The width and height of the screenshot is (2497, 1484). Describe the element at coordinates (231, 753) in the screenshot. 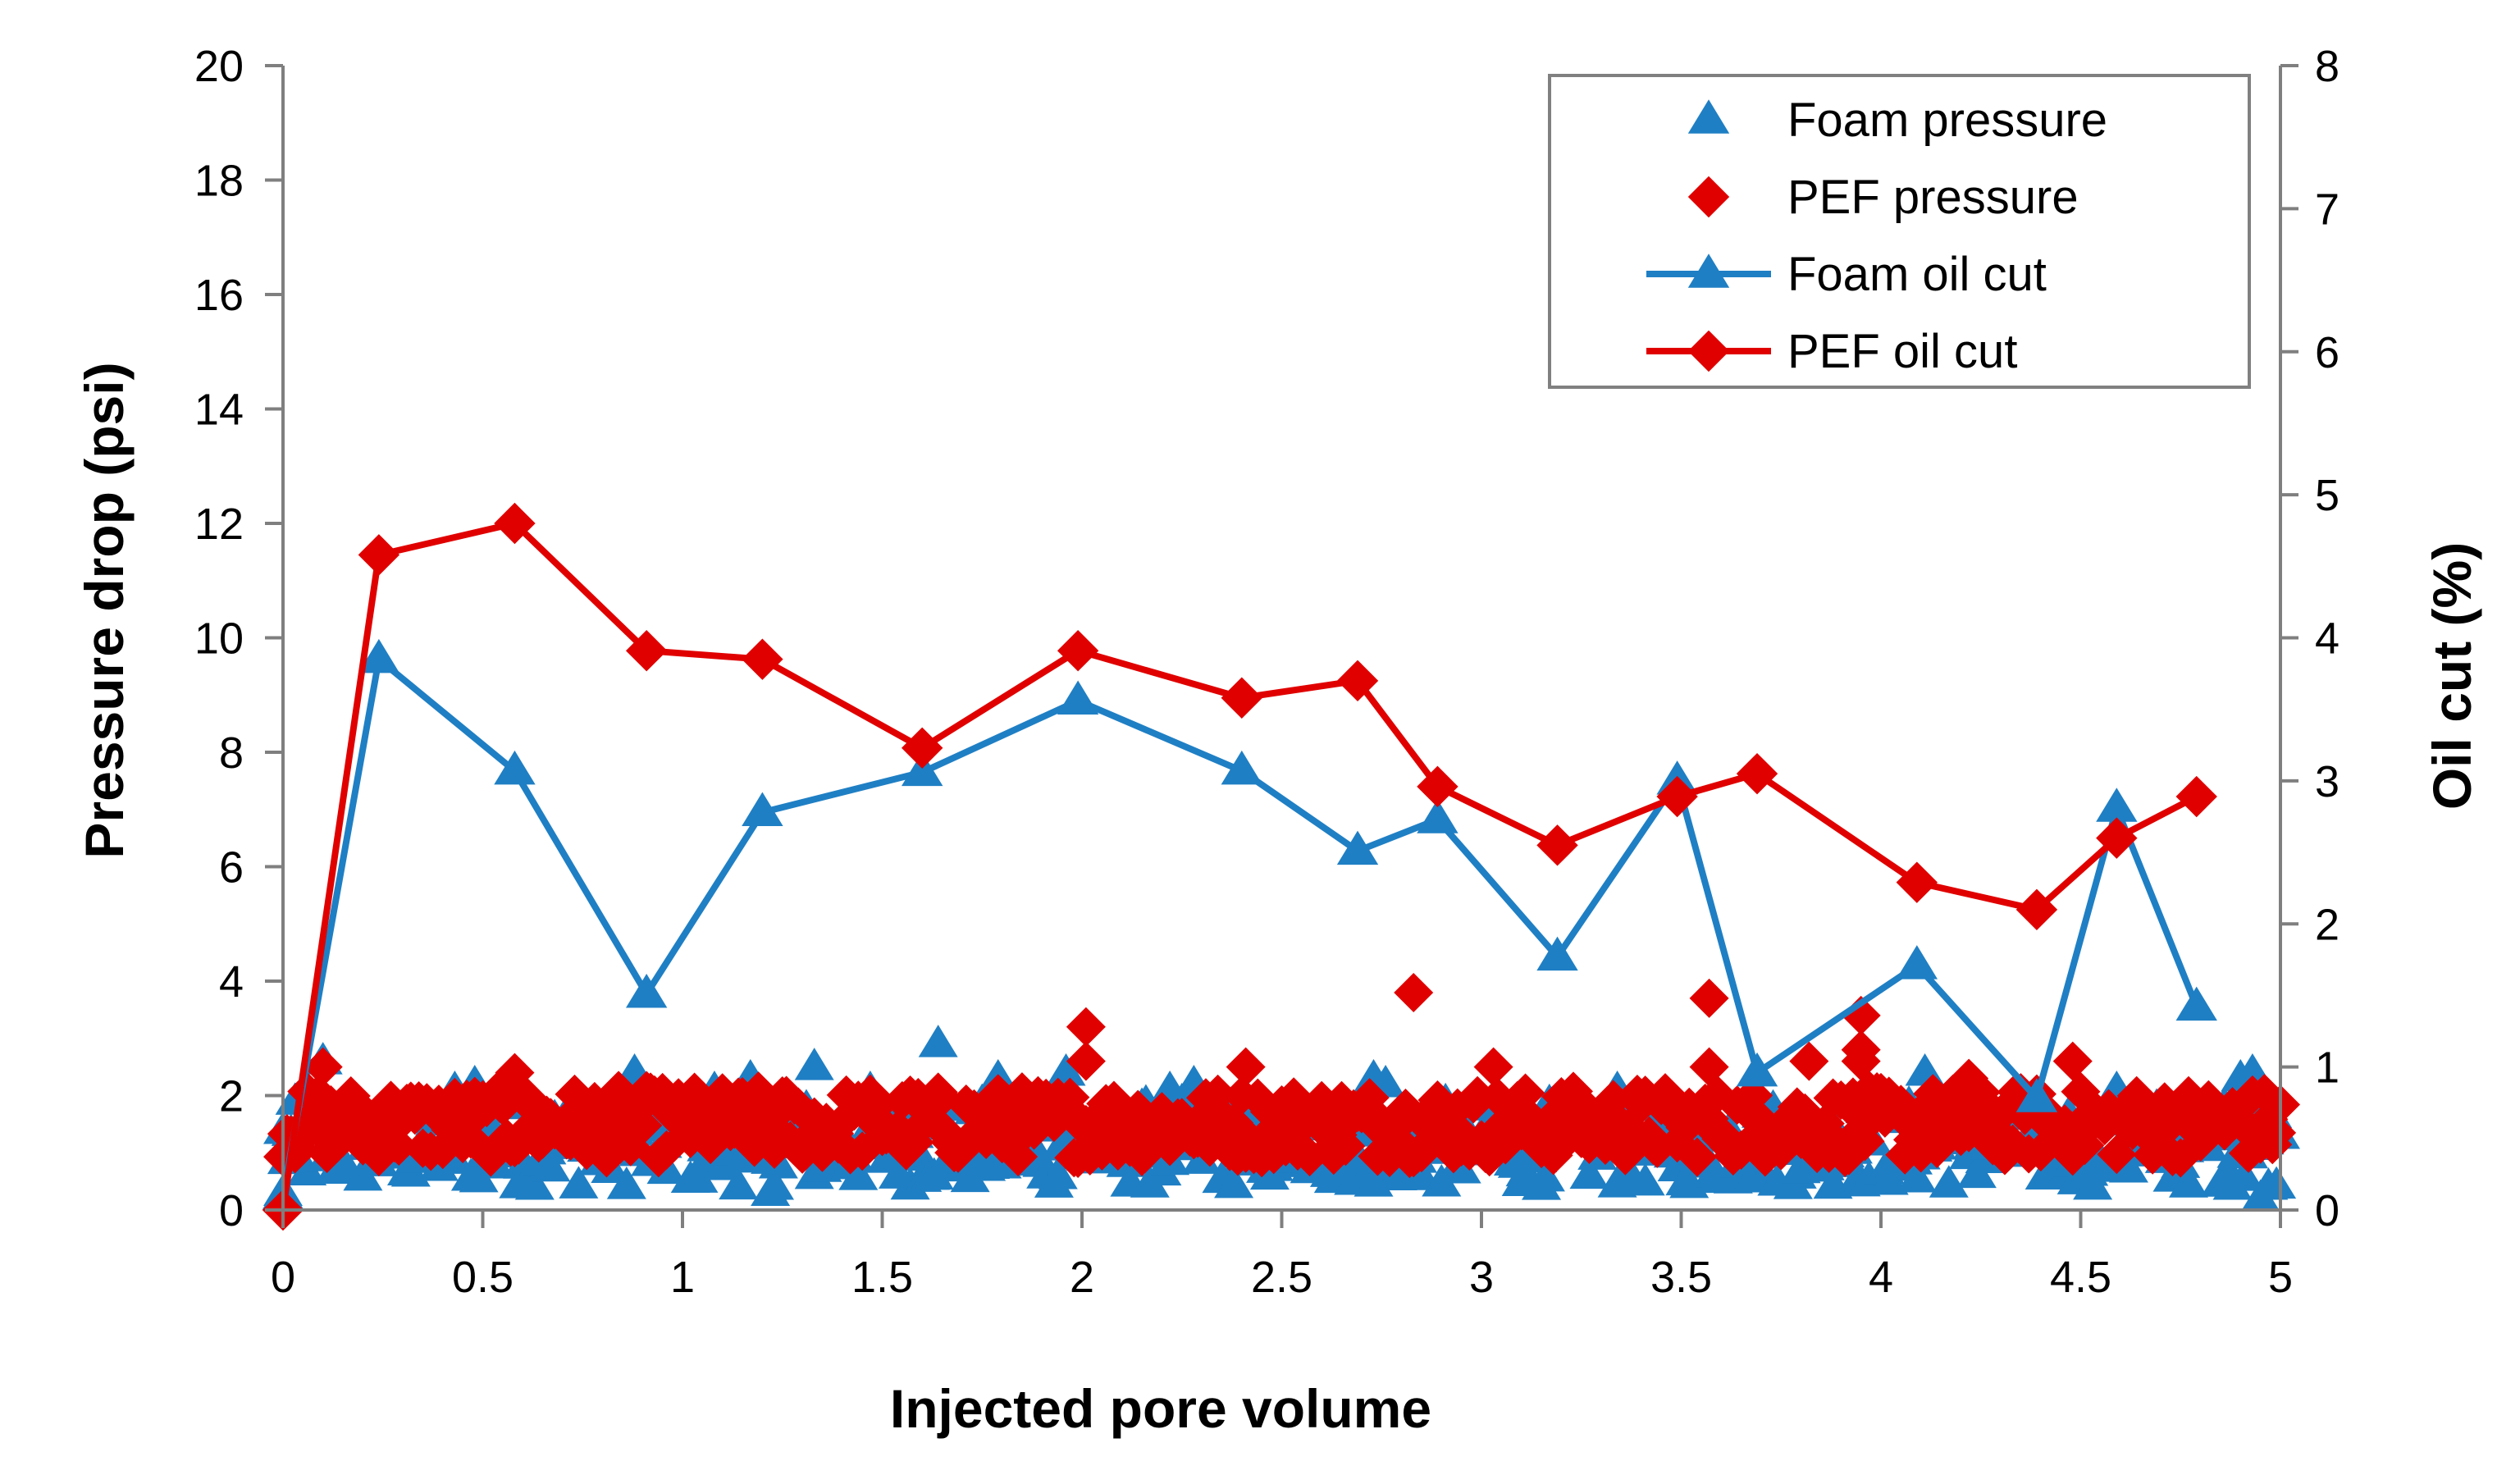

I see `y-tick-label: 8` at that location.